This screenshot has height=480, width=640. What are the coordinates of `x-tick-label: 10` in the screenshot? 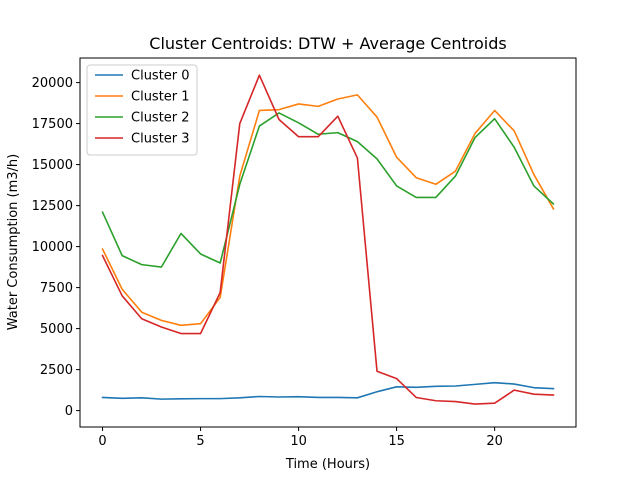 It's located at (298, 441).